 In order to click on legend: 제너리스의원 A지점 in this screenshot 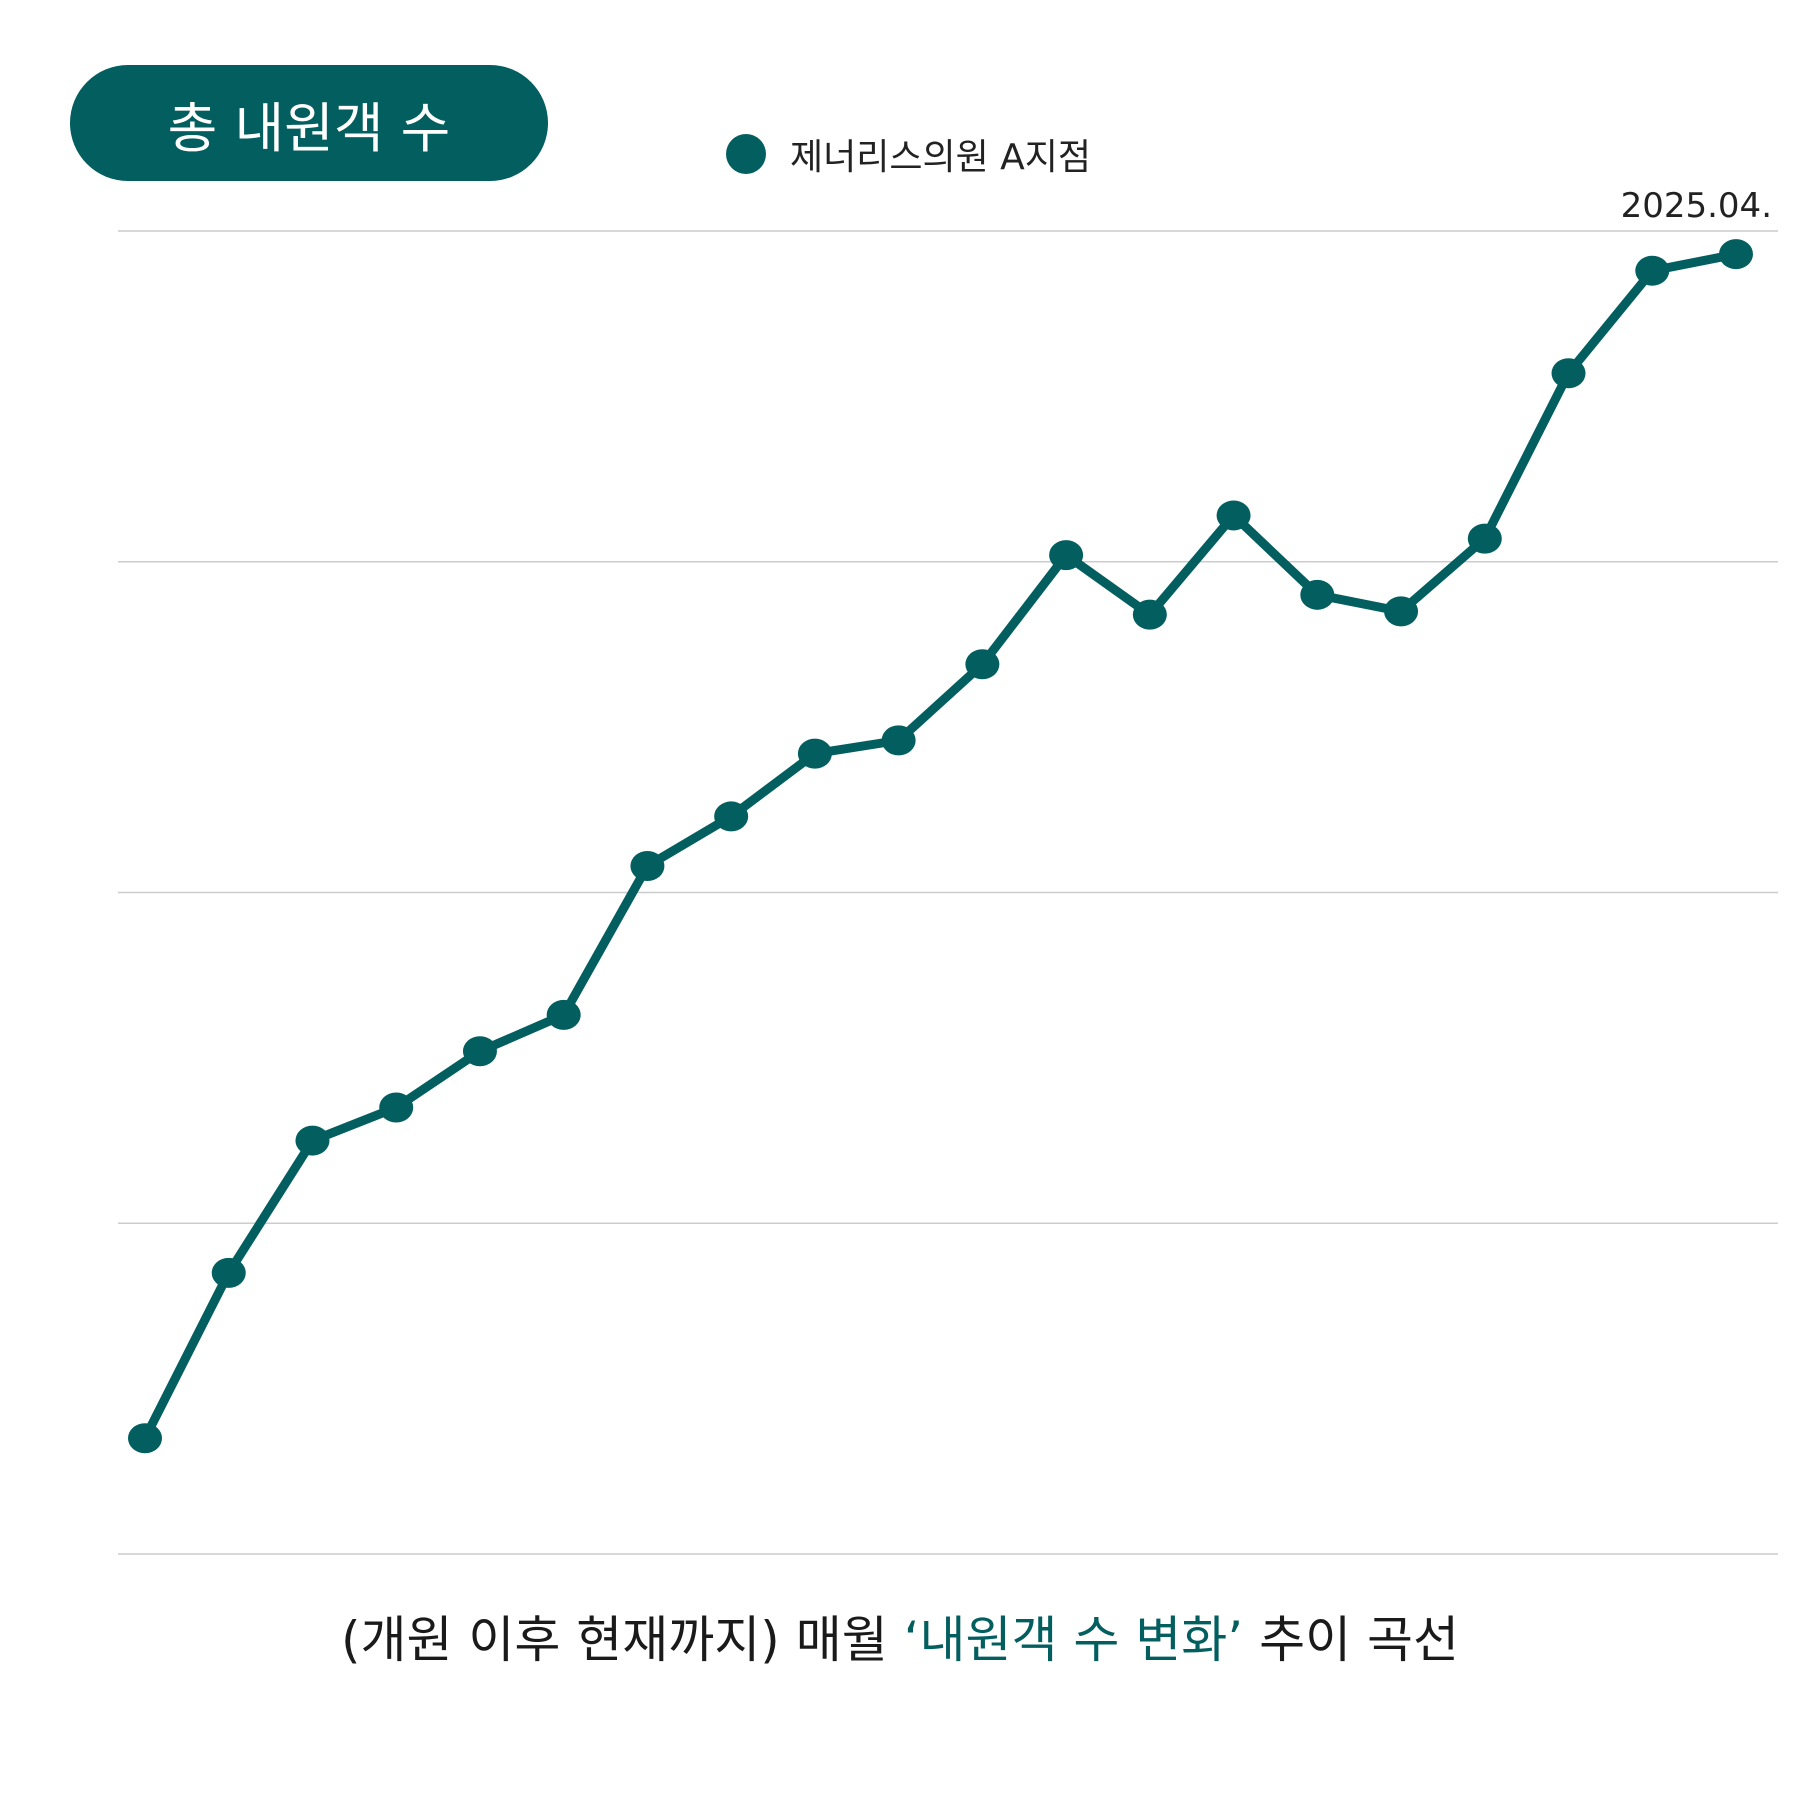, I will do `click(908, 154)`.